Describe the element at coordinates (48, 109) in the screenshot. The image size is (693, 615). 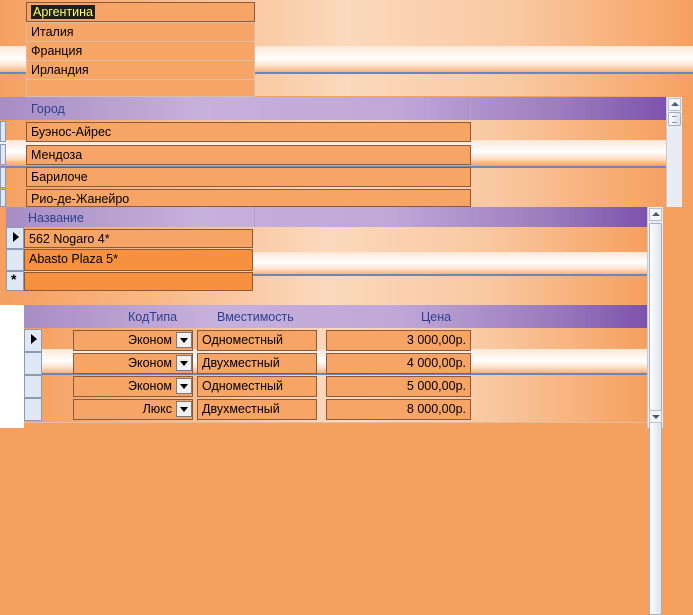
I see `cities-header-label: Город` at that location.